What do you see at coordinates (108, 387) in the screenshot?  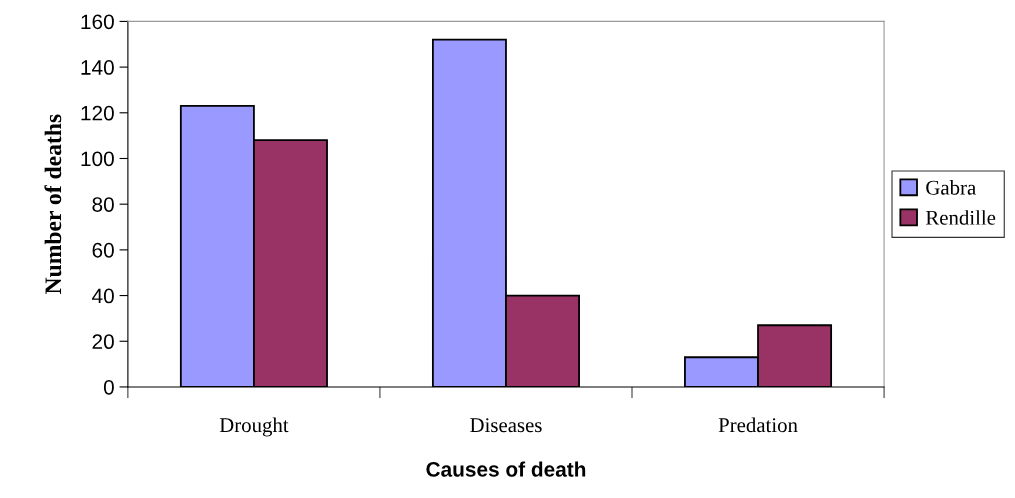 I see `y-tick-label: 0` at bounding box center [108, 387].